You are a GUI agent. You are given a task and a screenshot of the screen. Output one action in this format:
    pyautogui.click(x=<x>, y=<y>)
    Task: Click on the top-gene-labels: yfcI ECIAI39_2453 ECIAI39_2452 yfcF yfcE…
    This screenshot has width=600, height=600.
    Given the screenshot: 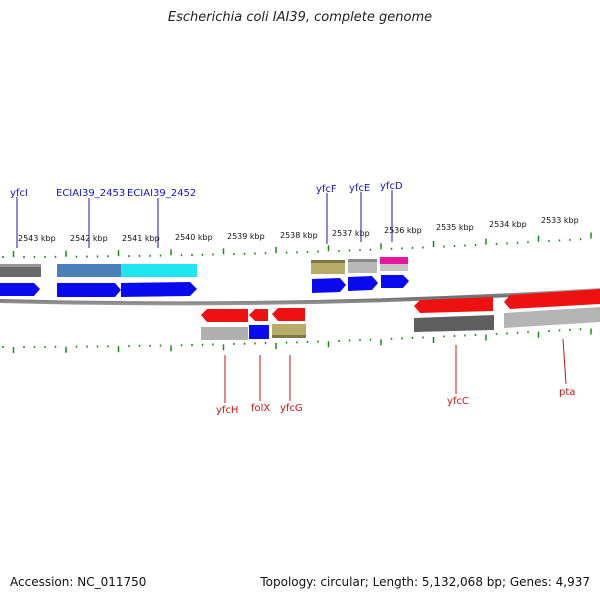 What is the action you would take?
    pyautogui.click(x=206, y=190)
    